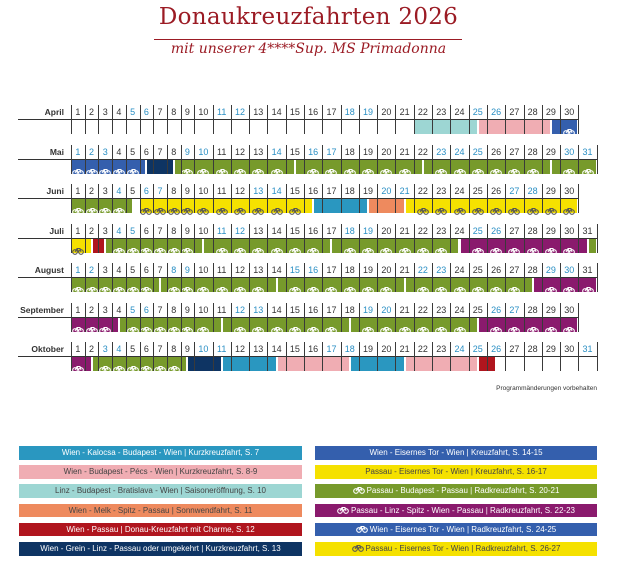 The width and height of the screenshot is (617, 581). Describe the element at coordinates (187, 270) in the screenshot. I see `day-number: 9` at that location.